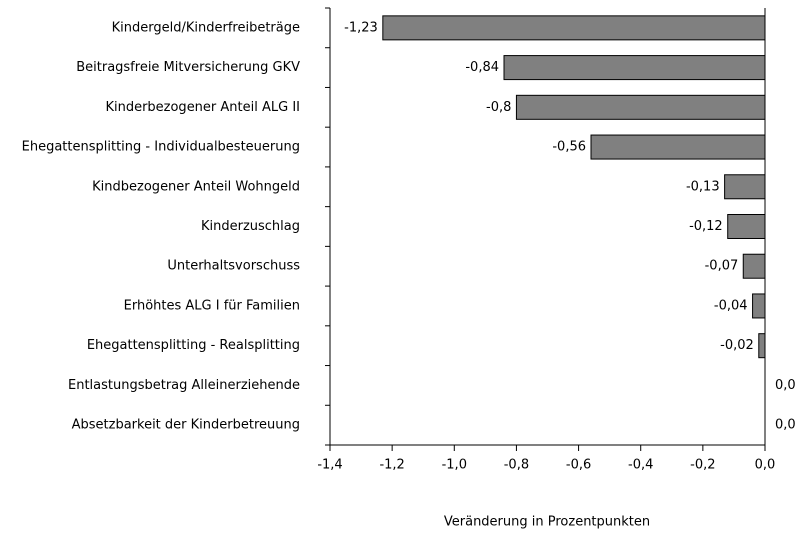 The image size is (798, 544). What do you see at coordinates (193, 345) in the screenshot?
I see `y-tick-label: Ehegattensplitting - Realsplitting` at bounding box center [193, 345].